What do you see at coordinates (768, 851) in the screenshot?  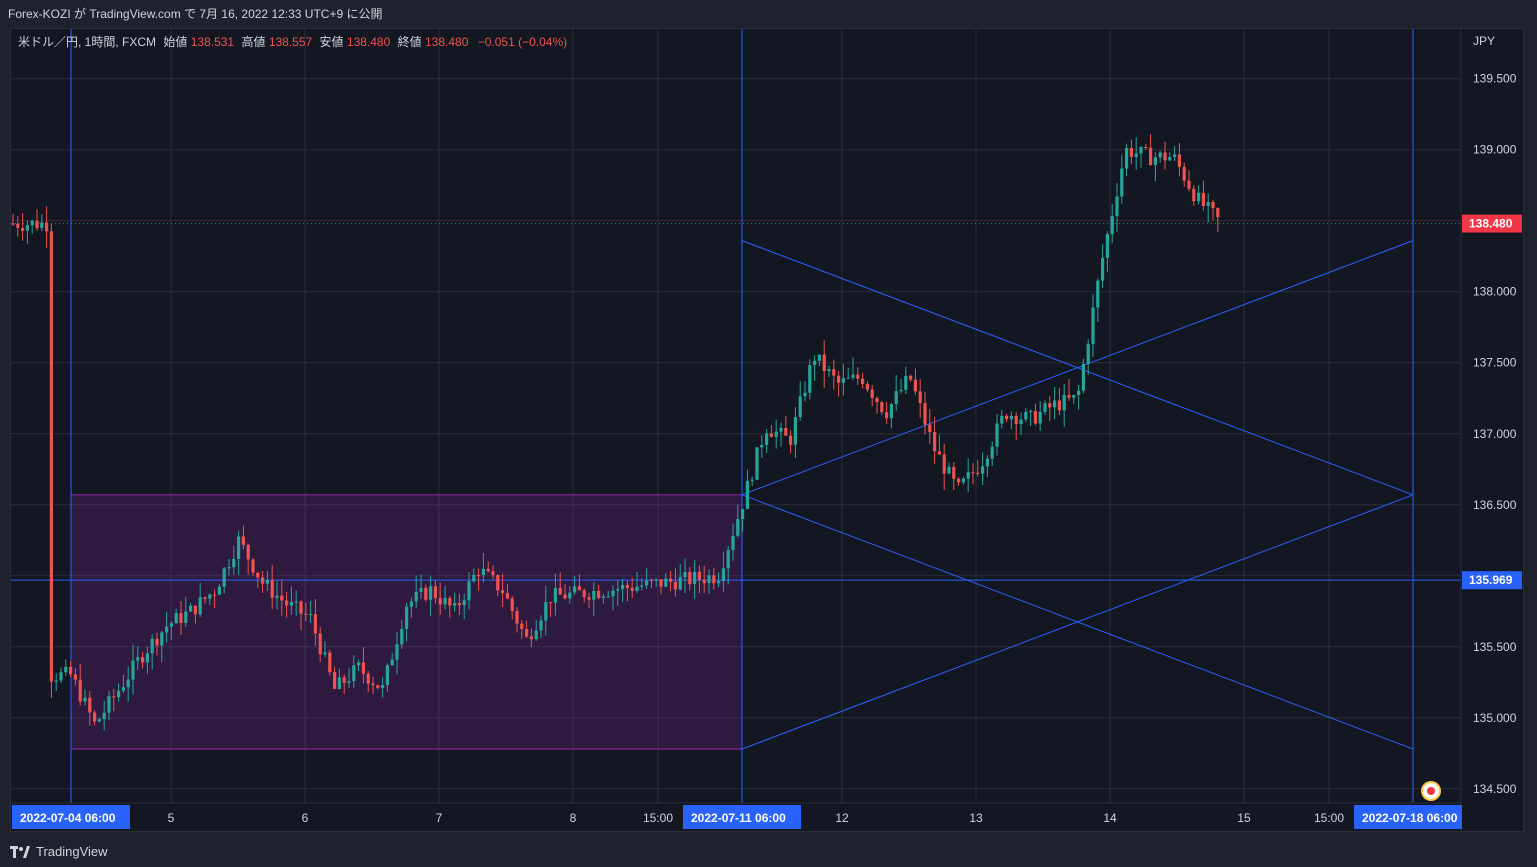 I see `footer: TradingView` at bounding box center [768, 851].